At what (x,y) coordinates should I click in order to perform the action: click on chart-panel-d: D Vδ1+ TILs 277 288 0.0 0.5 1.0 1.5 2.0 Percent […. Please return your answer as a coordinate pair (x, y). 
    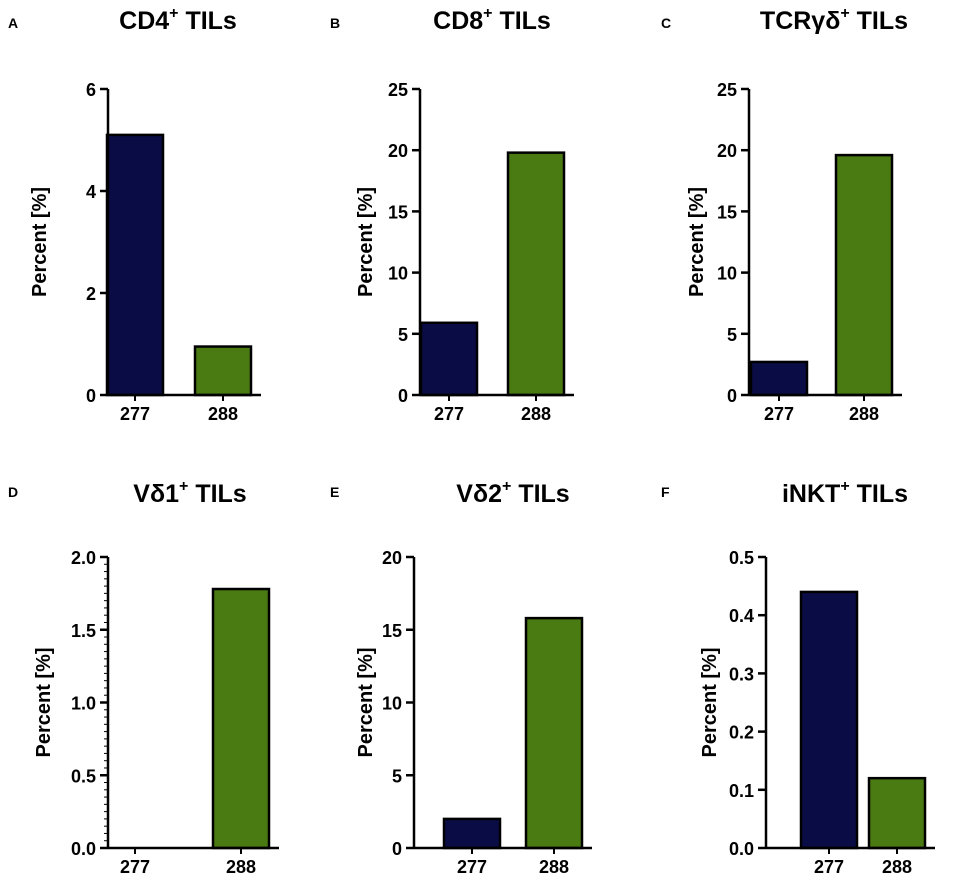
    Looking at the image, I should click on (143, 675).